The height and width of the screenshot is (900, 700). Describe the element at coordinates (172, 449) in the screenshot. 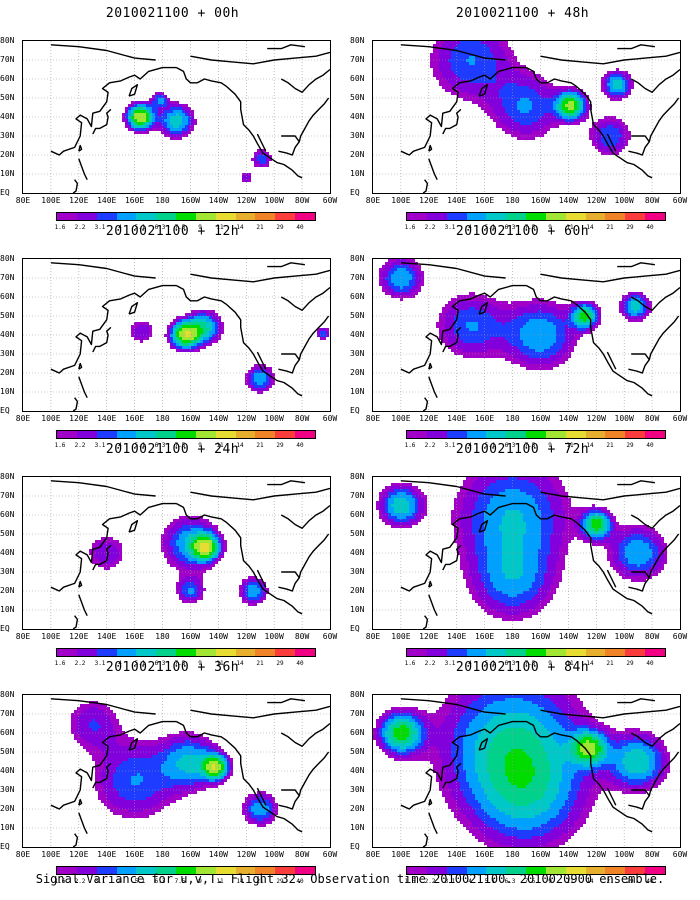

I see `panel-title: 2010021100 + 24h` at that location.